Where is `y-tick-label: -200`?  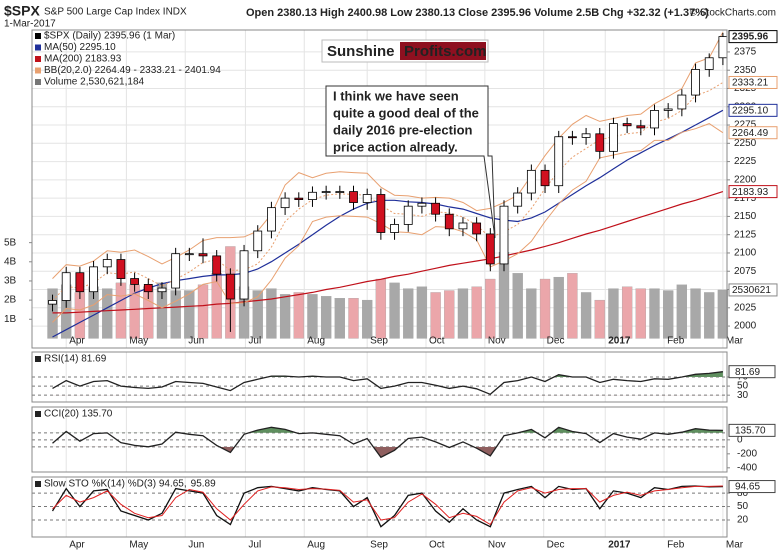
y-tick-label: -200 is located at coordinates (747, 453).